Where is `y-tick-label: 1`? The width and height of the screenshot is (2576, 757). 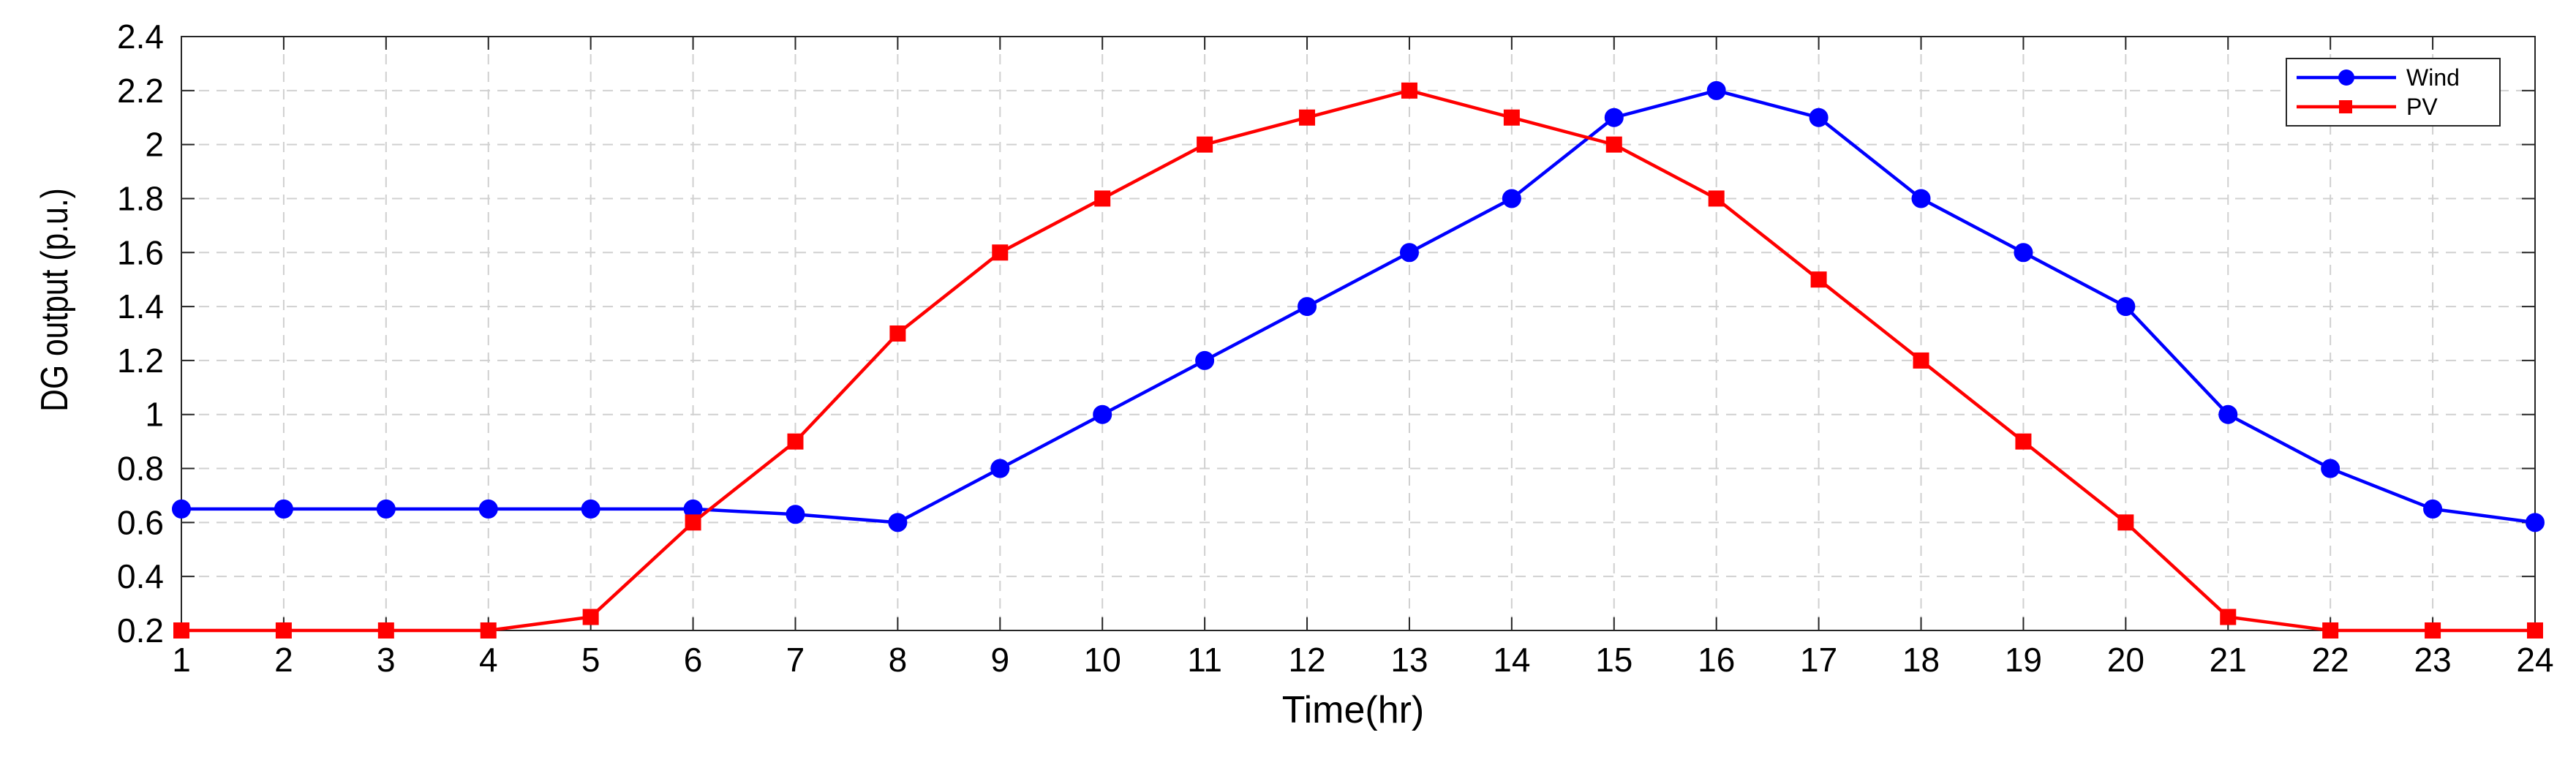 y-tick-label: 1 is located at coordinates (154, 415).